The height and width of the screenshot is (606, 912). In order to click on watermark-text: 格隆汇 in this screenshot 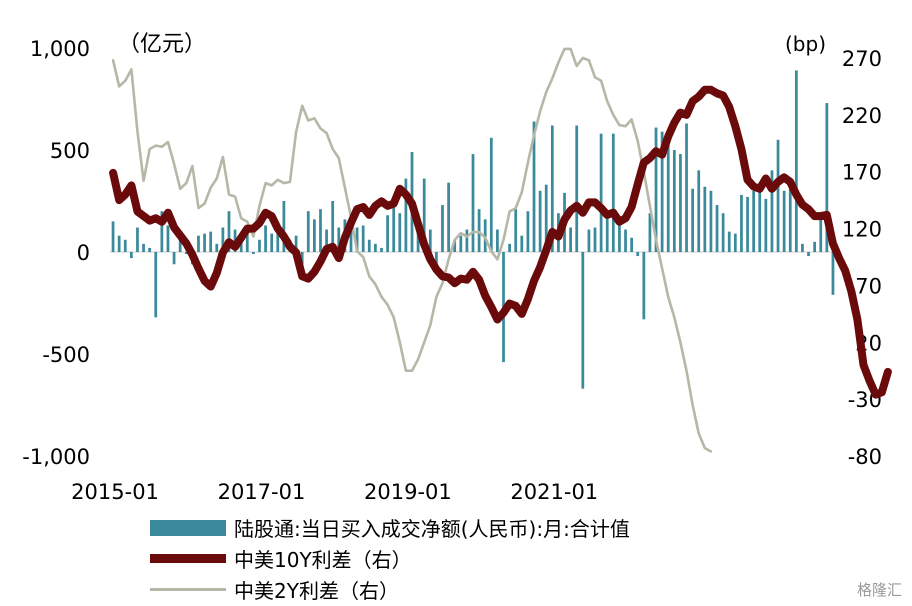, I will do `click(879, 590)`.